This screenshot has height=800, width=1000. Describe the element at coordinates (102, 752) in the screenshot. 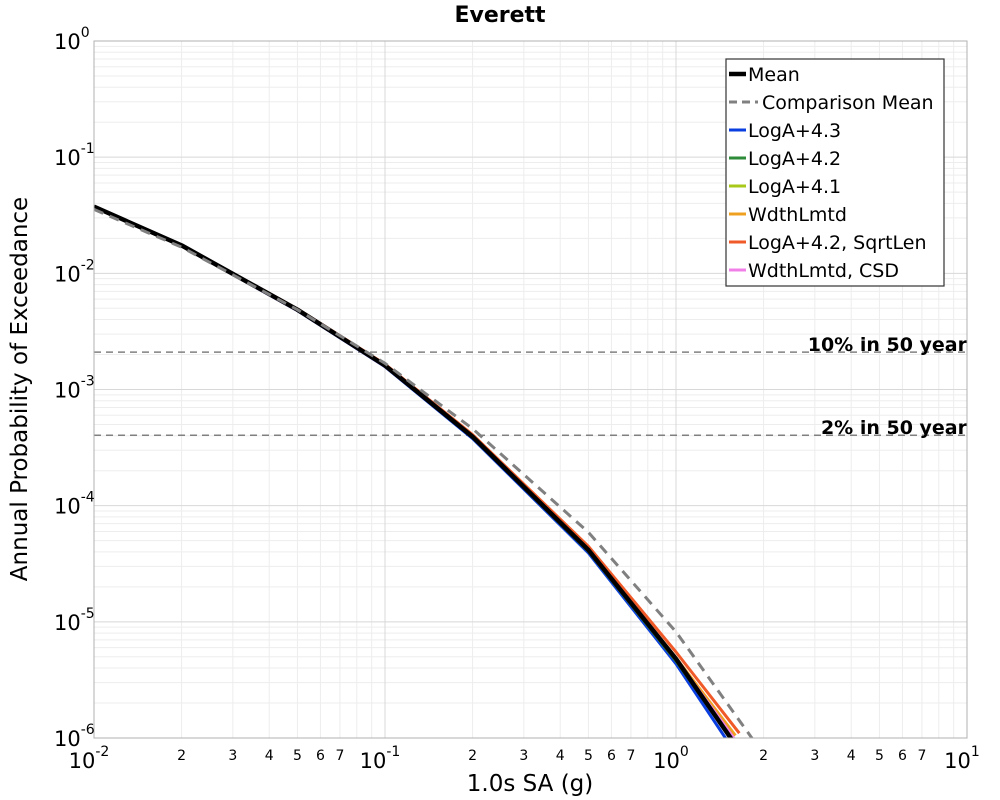

I see `x-tick-exponent: -2` at that location.